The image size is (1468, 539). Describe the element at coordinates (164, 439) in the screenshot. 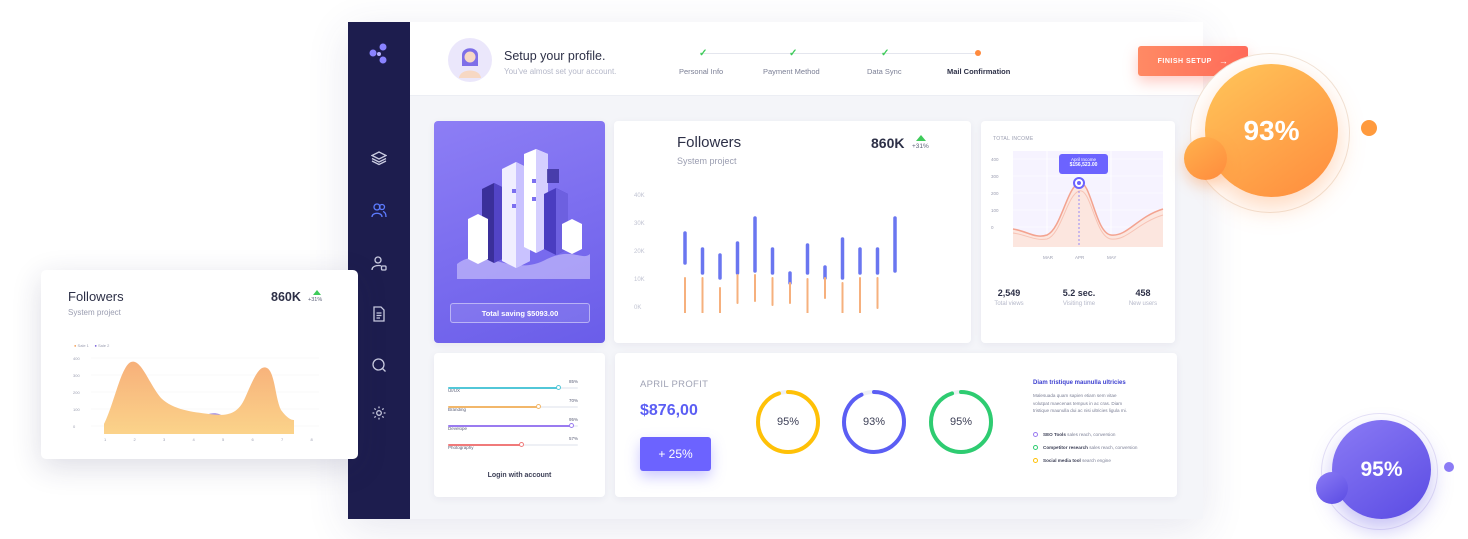

I see `axis-tick-label: 3` at that location.